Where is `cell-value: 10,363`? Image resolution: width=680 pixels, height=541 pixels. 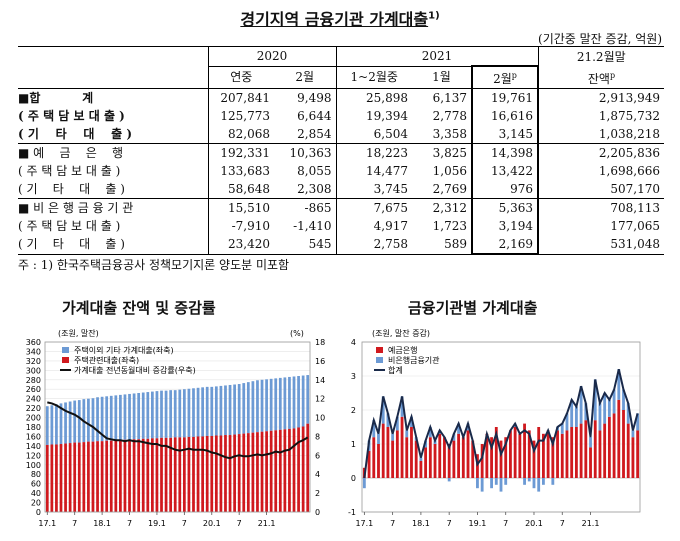
cell-value: 10,363 is located at coordinates (305, 152).